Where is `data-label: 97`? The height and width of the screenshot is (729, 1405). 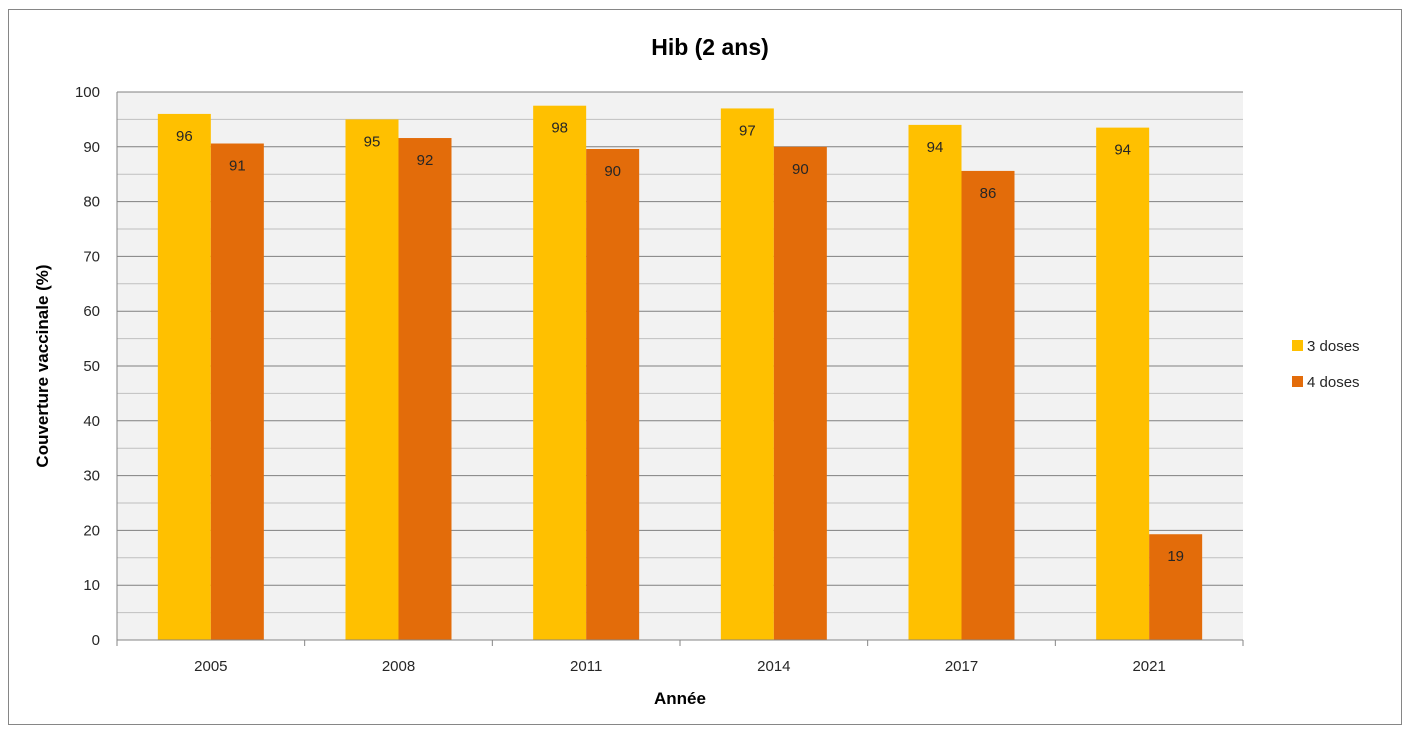
data-label: 97 is located at coordinates (747, 130).